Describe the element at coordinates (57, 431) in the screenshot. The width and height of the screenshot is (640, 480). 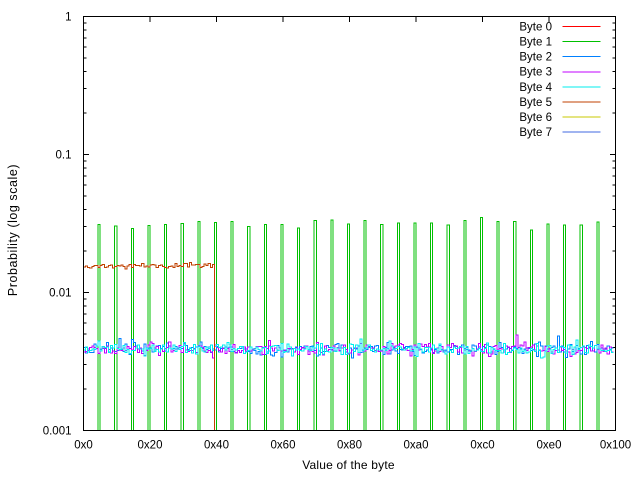
I see `svg-text: 0.001` at that location.